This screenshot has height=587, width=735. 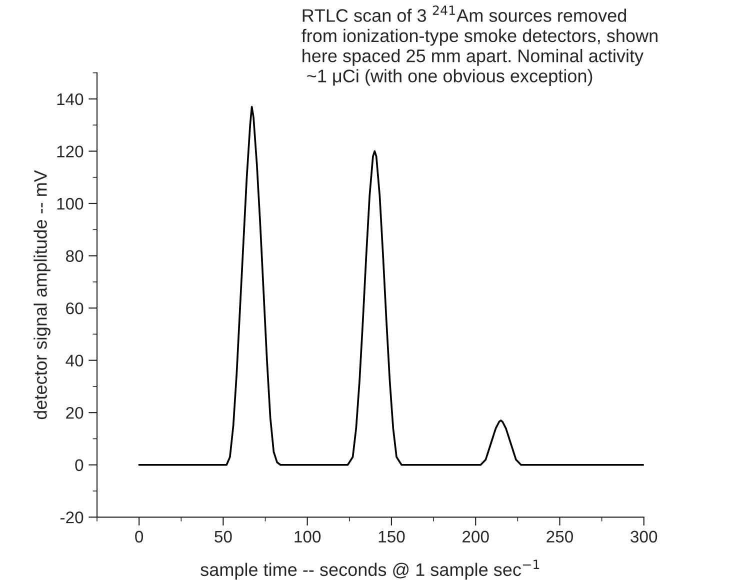 What do you see at coordinates (644, 536) in the screenshot?
I see `x-tick-label: 300` at bounding box center [644, 536].